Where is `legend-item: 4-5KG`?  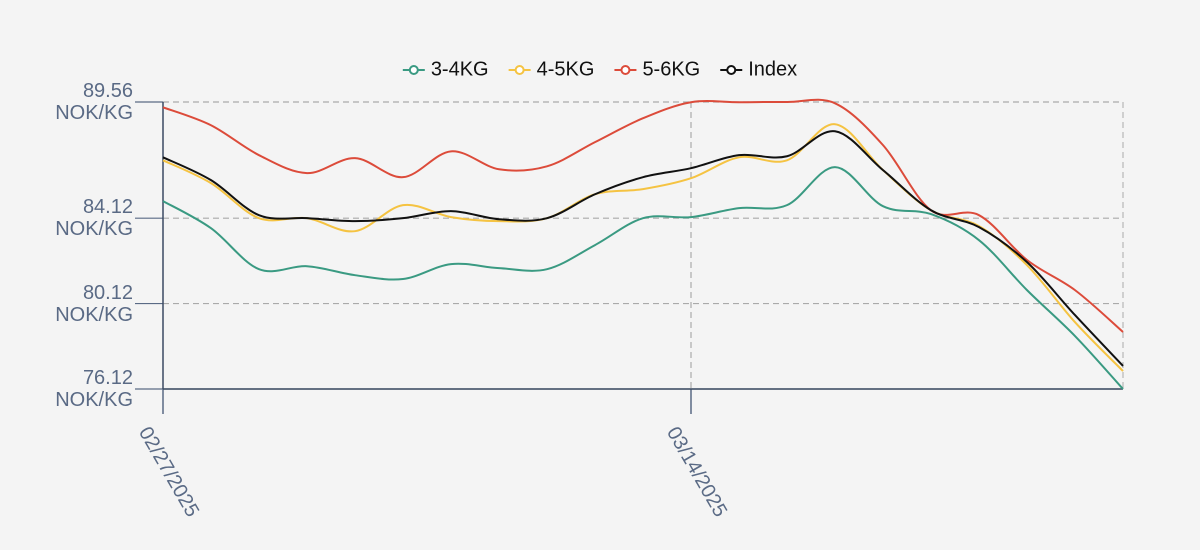 legend-item: 4-5KG is located at coordinates (551, 69).